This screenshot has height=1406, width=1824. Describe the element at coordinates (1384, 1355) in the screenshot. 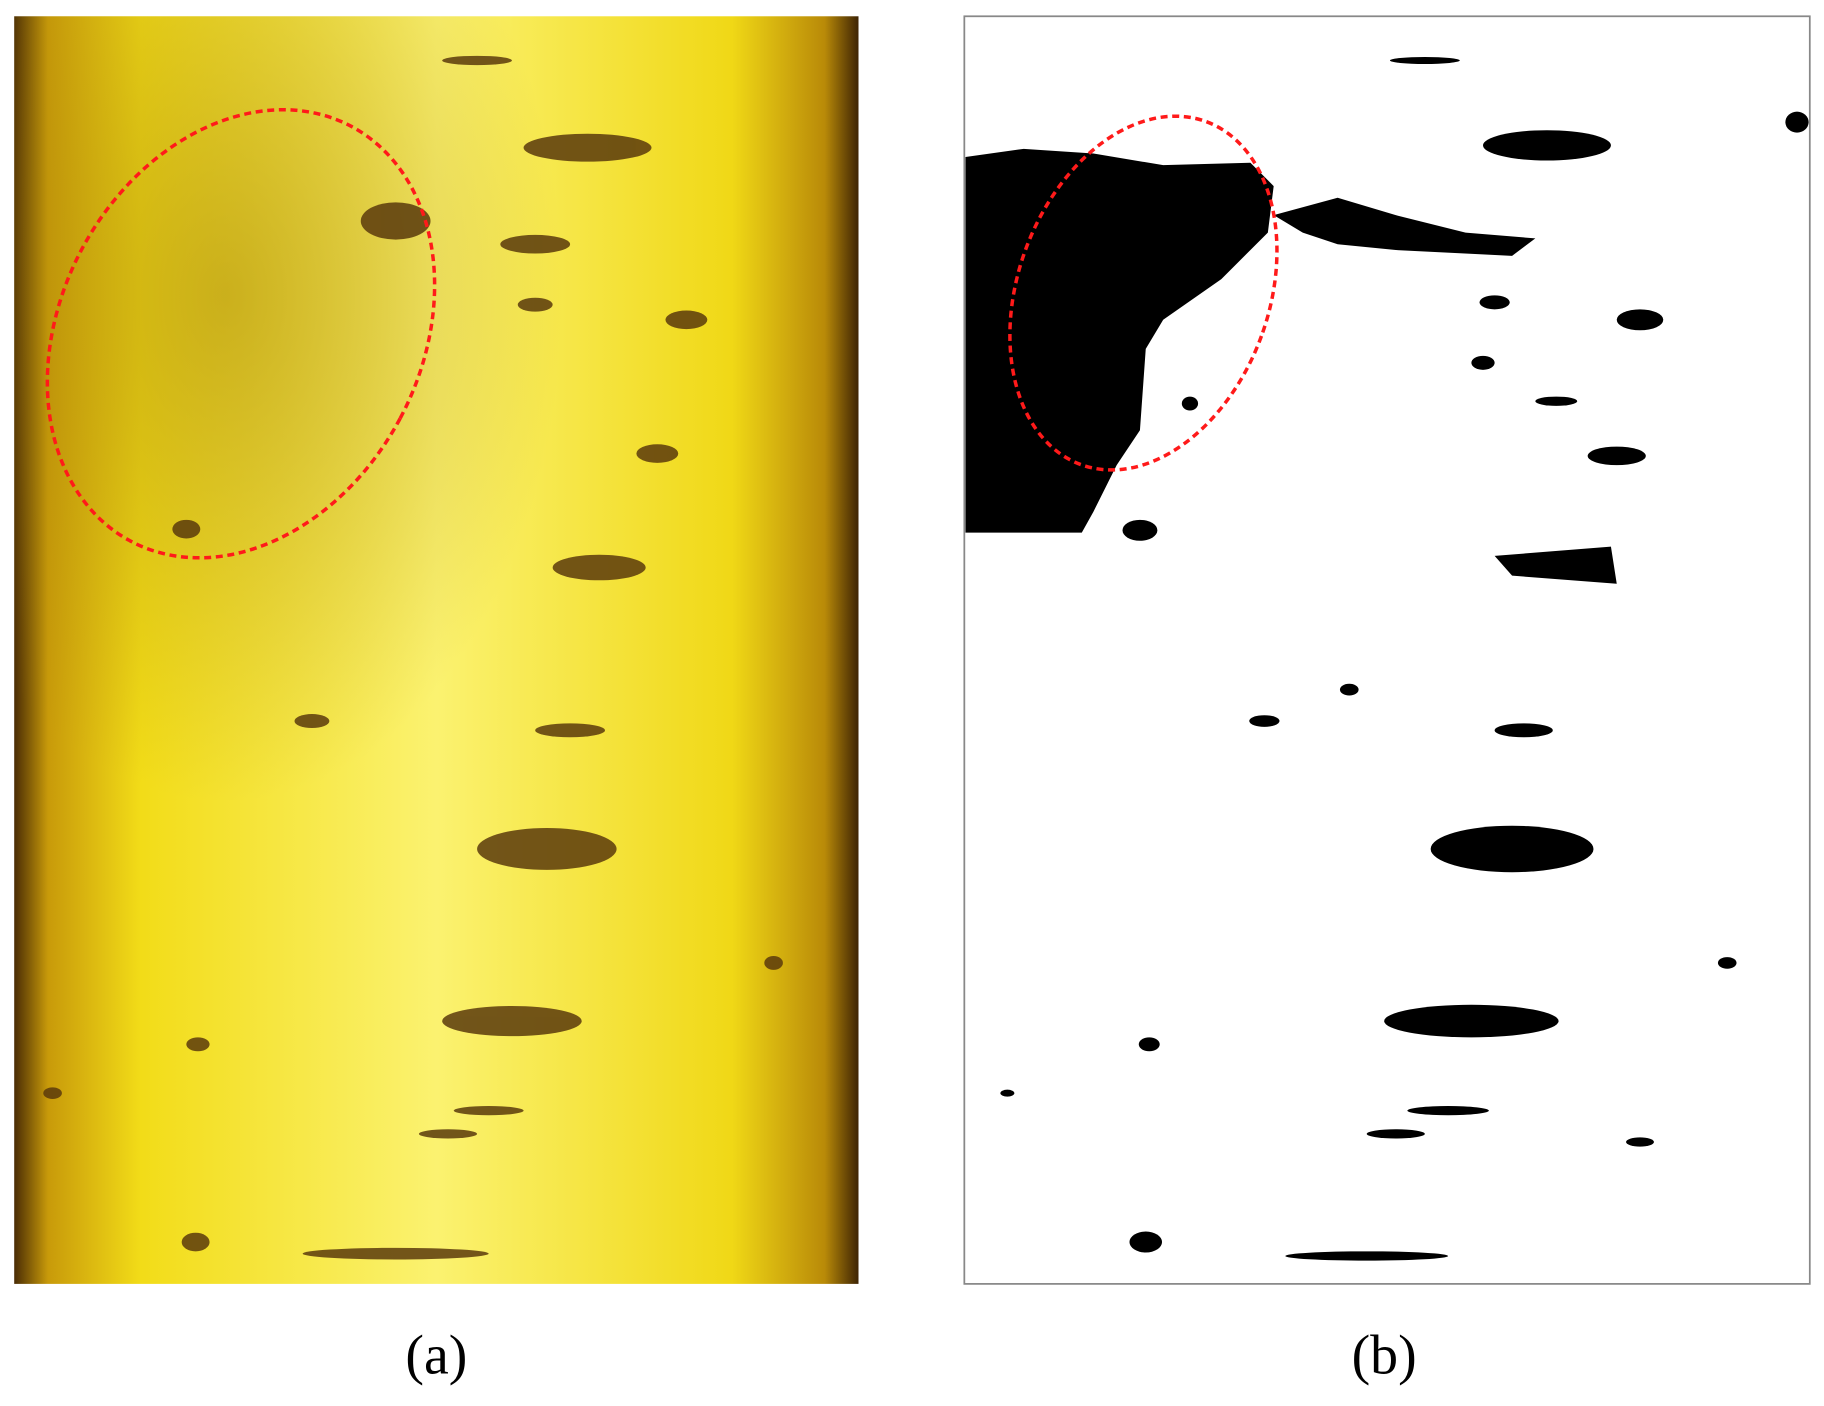

I see `panel-label: (b)` at that location.